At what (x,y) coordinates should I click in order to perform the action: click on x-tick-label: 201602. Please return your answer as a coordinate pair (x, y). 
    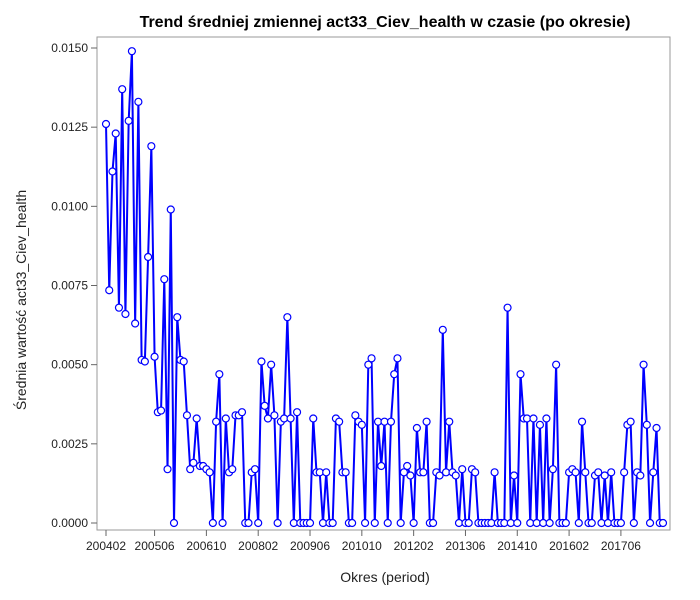
    Looking at the image, I should click on (569, 546).